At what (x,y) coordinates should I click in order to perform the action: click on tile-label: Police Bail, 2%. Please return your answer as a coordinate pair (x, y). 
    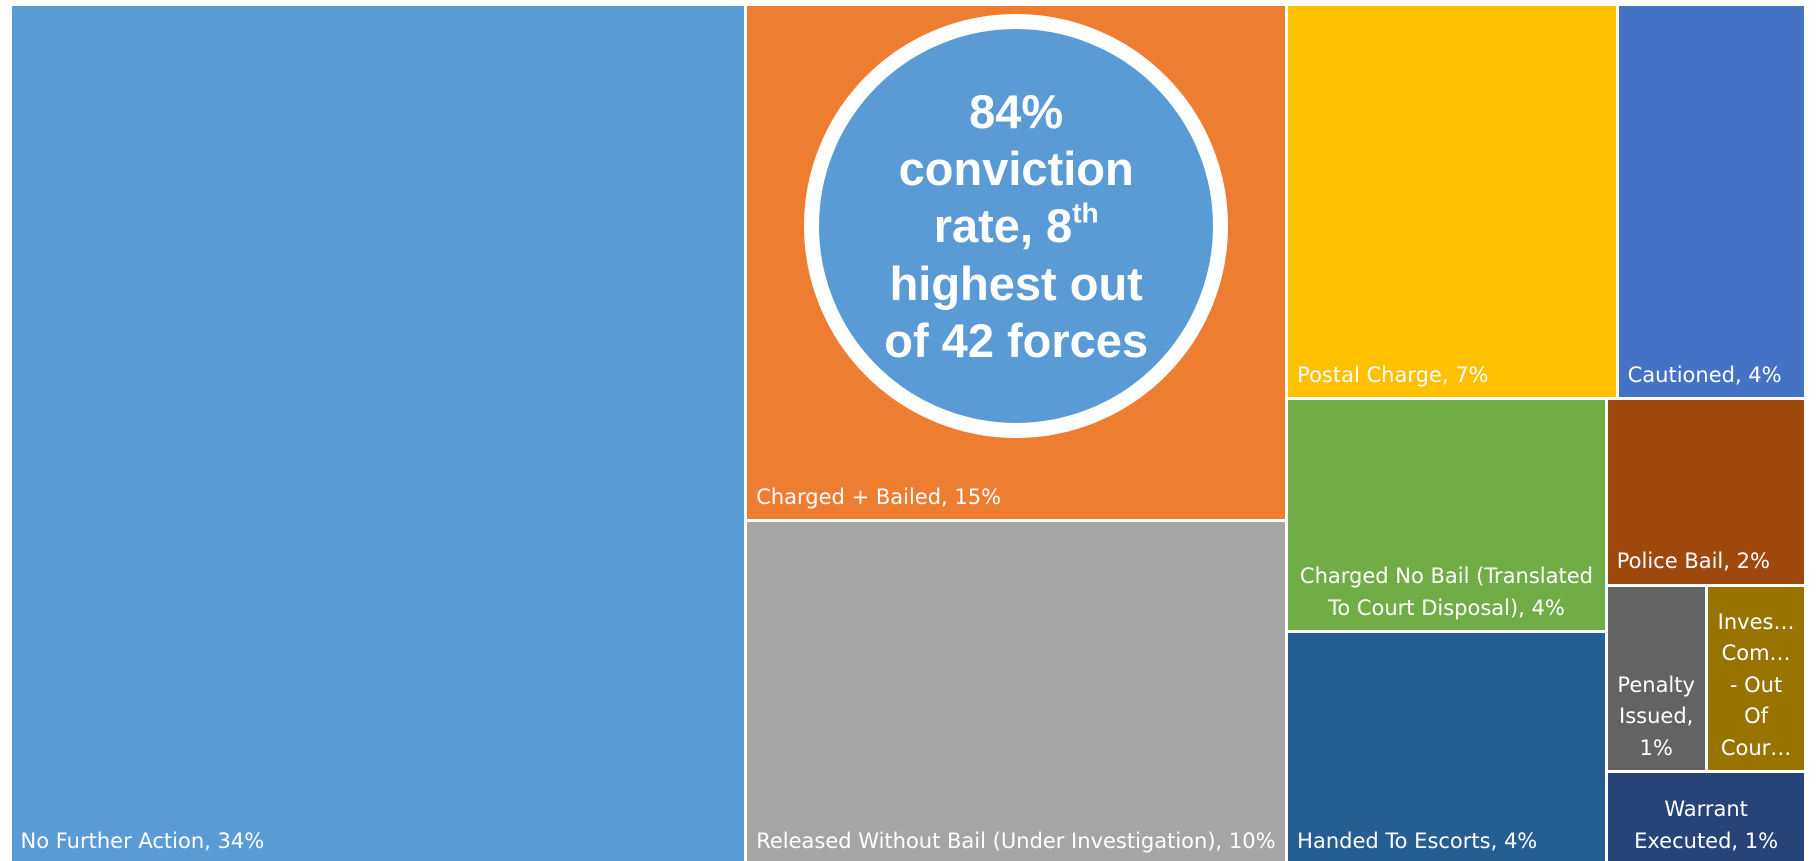
    Looking at the image, I should click on (1693, 561).